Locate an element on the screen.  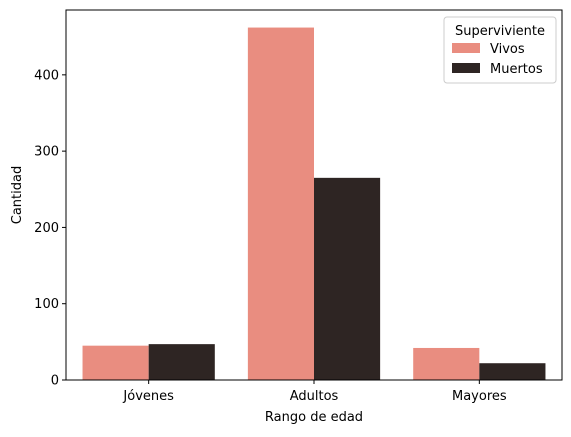
x-tick-label: Adultos is located at coordinates (314, 396).